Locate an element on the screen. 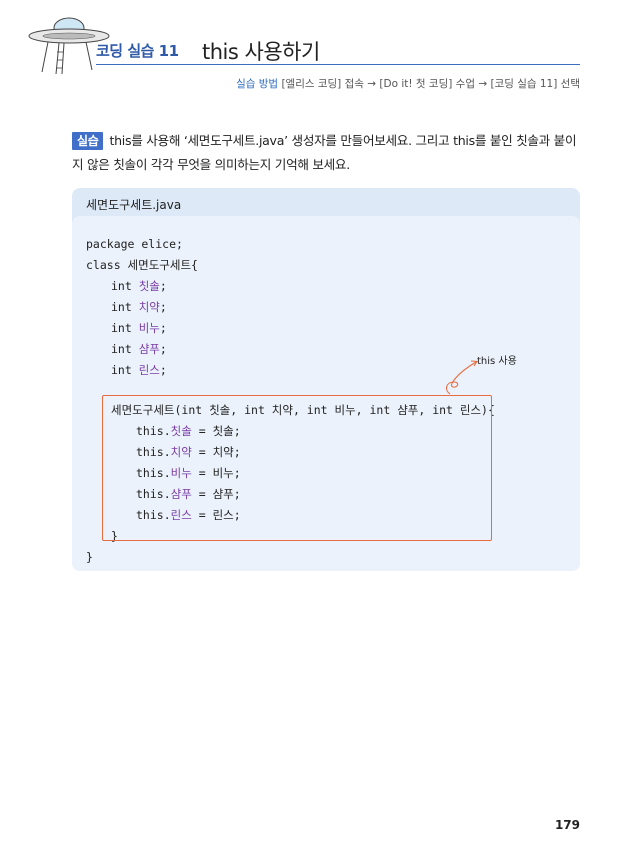  code-line: int 샴푸; is located at coordinates (139, 349).